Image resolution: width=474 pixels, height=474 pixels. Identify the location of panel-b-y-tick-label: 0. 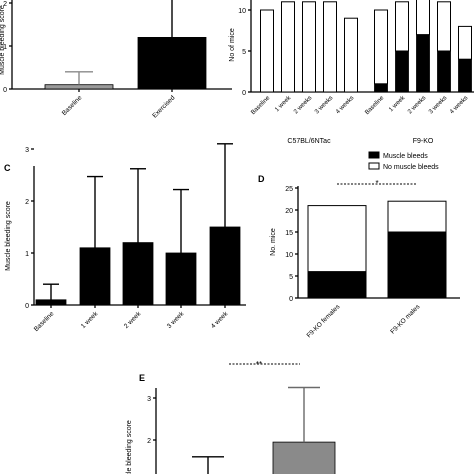
(244, 93).